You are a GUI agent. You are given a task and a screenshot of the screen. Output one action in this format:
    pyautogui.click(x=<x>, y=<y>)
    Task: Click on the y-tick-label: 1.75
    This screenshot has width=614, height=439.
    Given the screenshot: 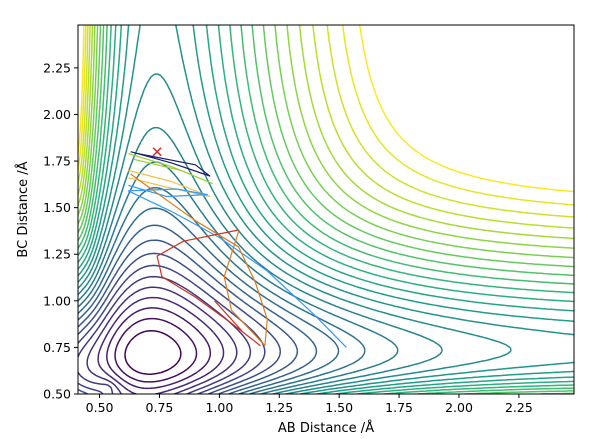 What is the action you would take?
    pyautogui.click(x=57, y=161)
    